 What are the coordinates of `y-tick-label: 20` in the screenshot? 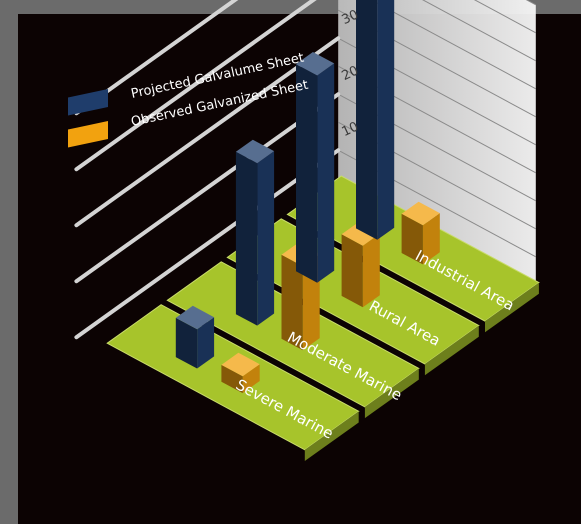 It's located at (350, 73).